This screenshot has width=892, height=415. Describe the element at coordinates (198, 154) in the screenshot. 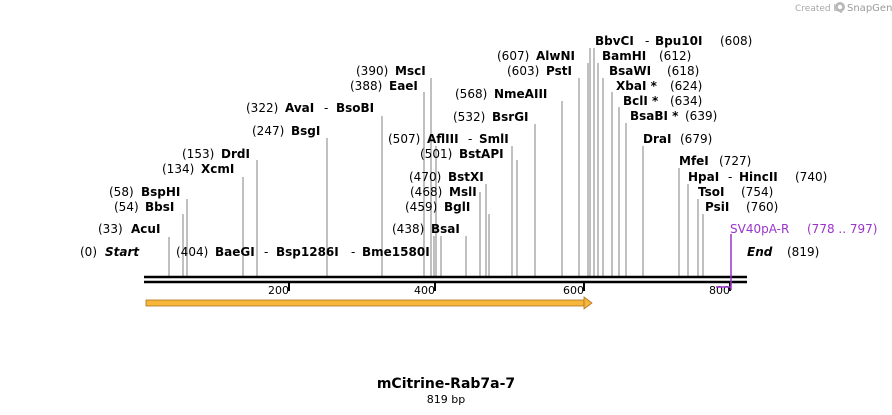

I see `site-position: (153)` at that location.